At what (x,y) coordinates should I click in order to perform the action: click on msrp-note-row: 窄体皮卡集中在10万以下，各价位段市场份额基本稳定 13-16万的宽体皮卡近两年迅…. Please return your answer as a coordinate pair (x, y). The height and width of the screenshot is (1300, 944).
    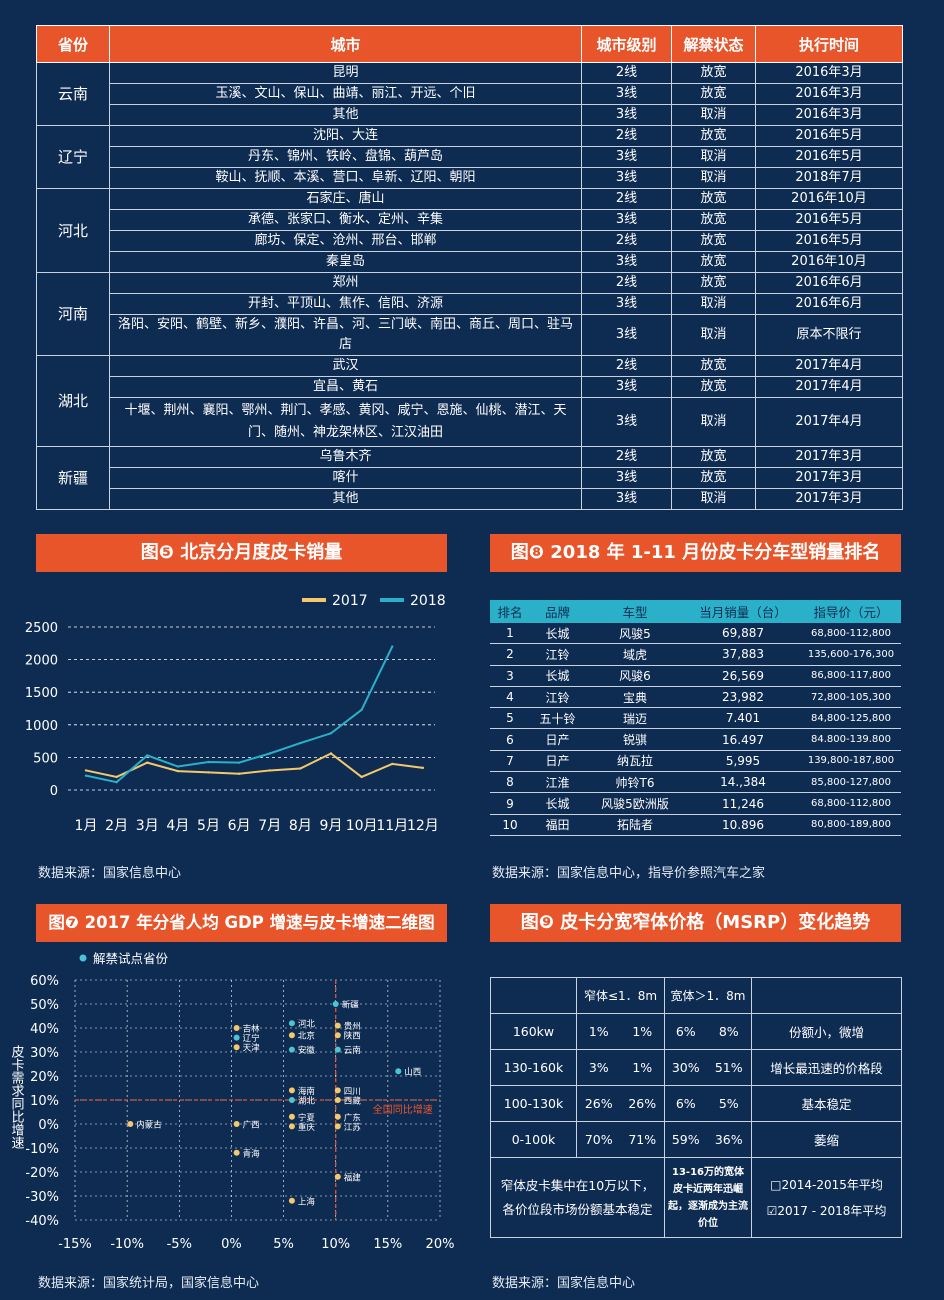
    Looking at the image, I should click on (696, 1197).